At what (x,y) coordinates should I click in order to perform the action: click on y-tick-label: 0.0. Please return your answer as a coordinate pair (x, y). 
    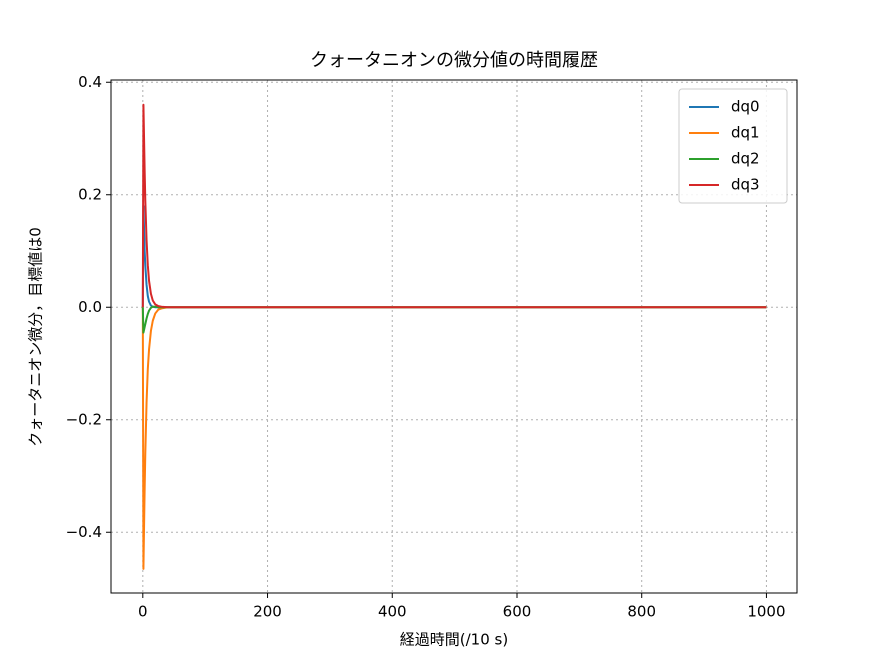
    Looking at the image, I should click on (90, 307).